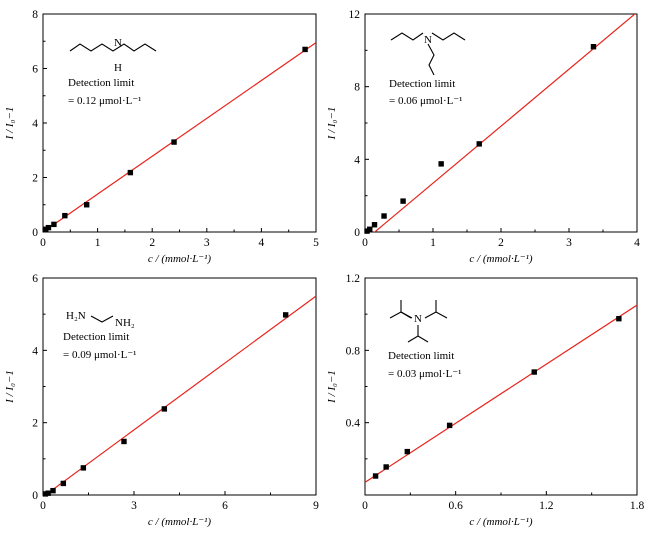  I want to click on panel-1-x-tick-label: 4, so click(637, 243).